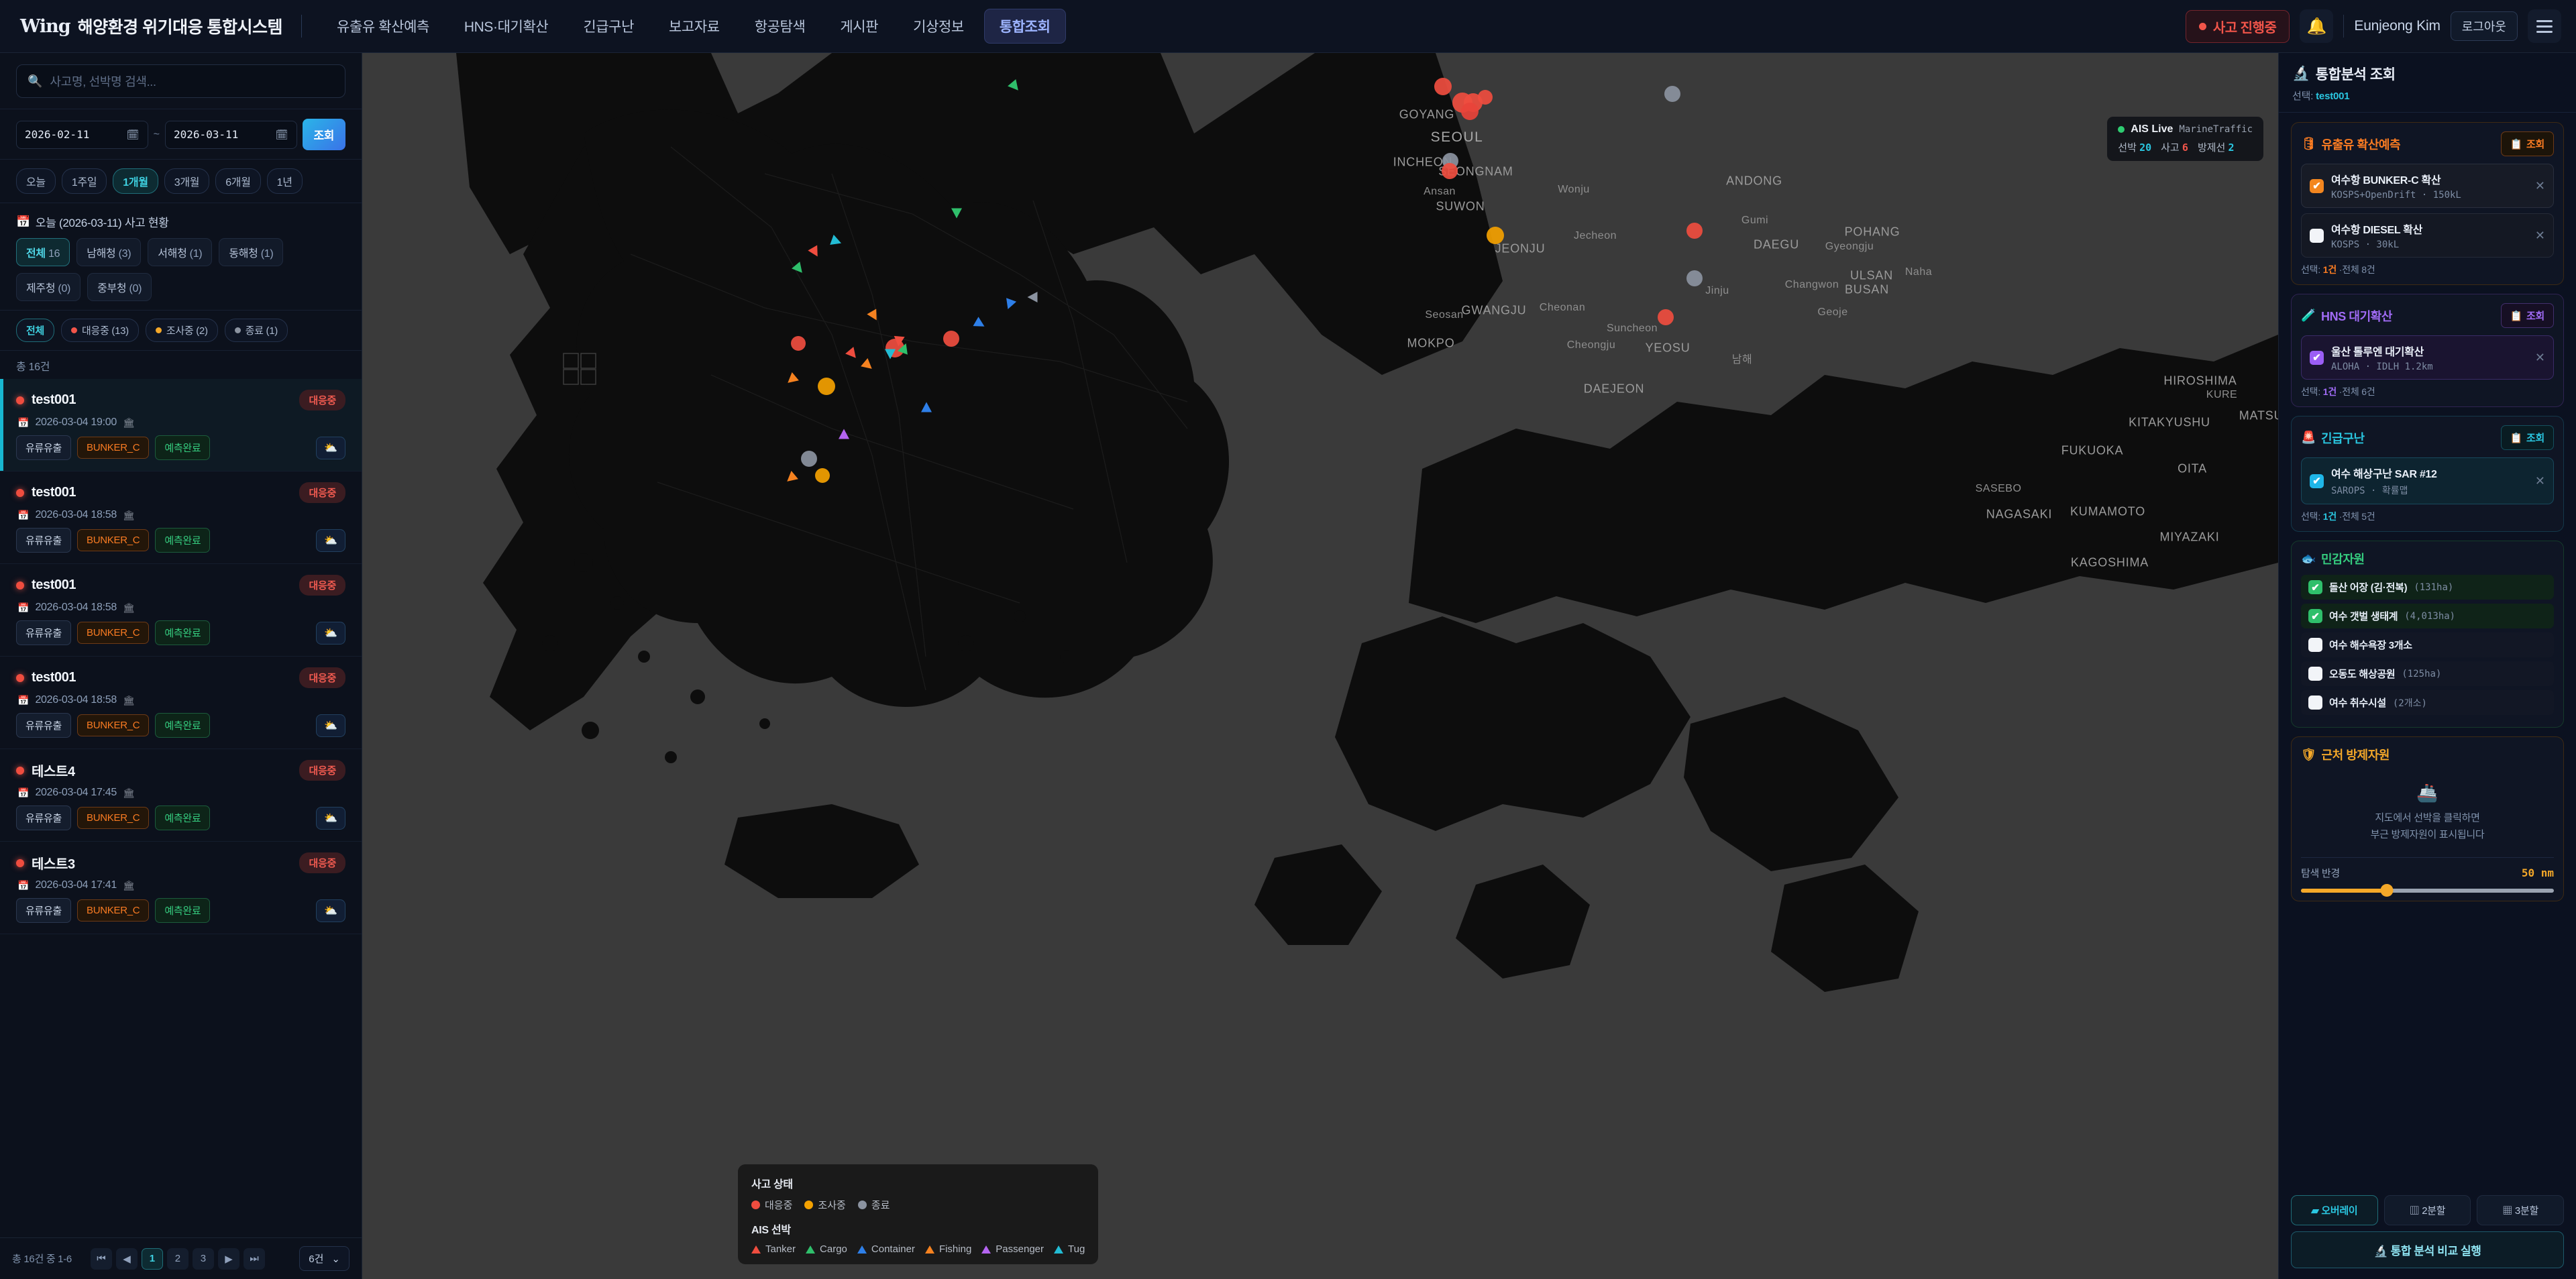 The width and height of the screenshot is (2576, 1279). What do you see at coordinates (126, 1258) in the screenshot?
I see `pagination-prev: ◀` at bounding box center [126, 1258].